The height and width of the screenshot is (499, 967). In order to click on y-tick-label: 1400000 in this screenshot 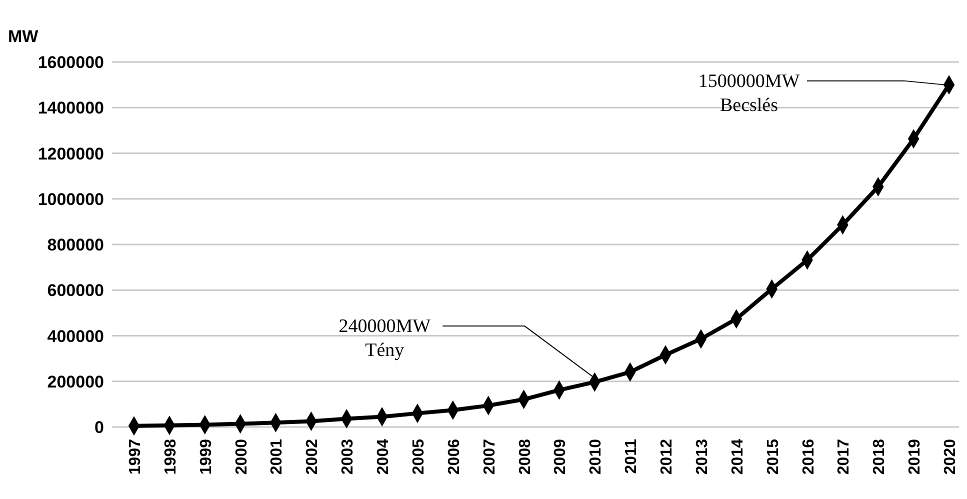, I will do `click(71, 108)`.